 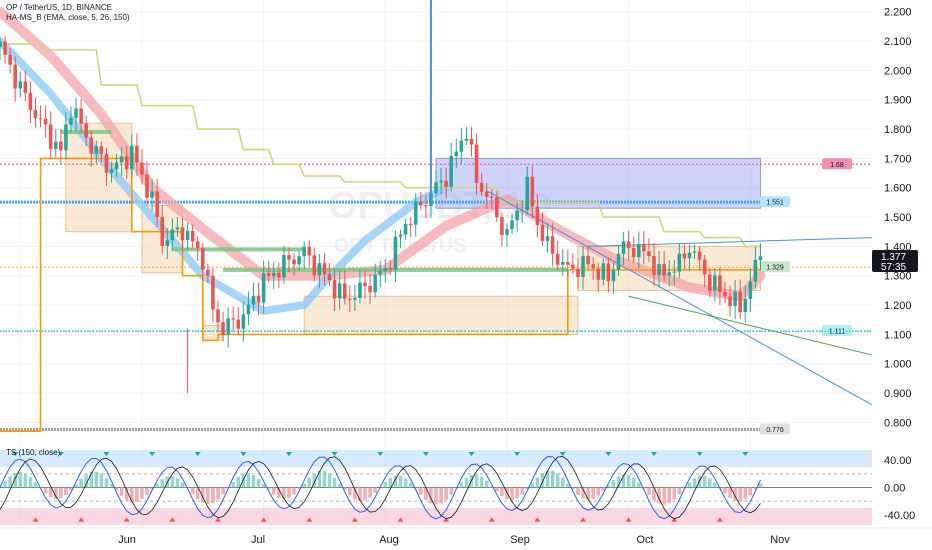 I want to click on price-tick: 1.800, so click(x=898, y=130).